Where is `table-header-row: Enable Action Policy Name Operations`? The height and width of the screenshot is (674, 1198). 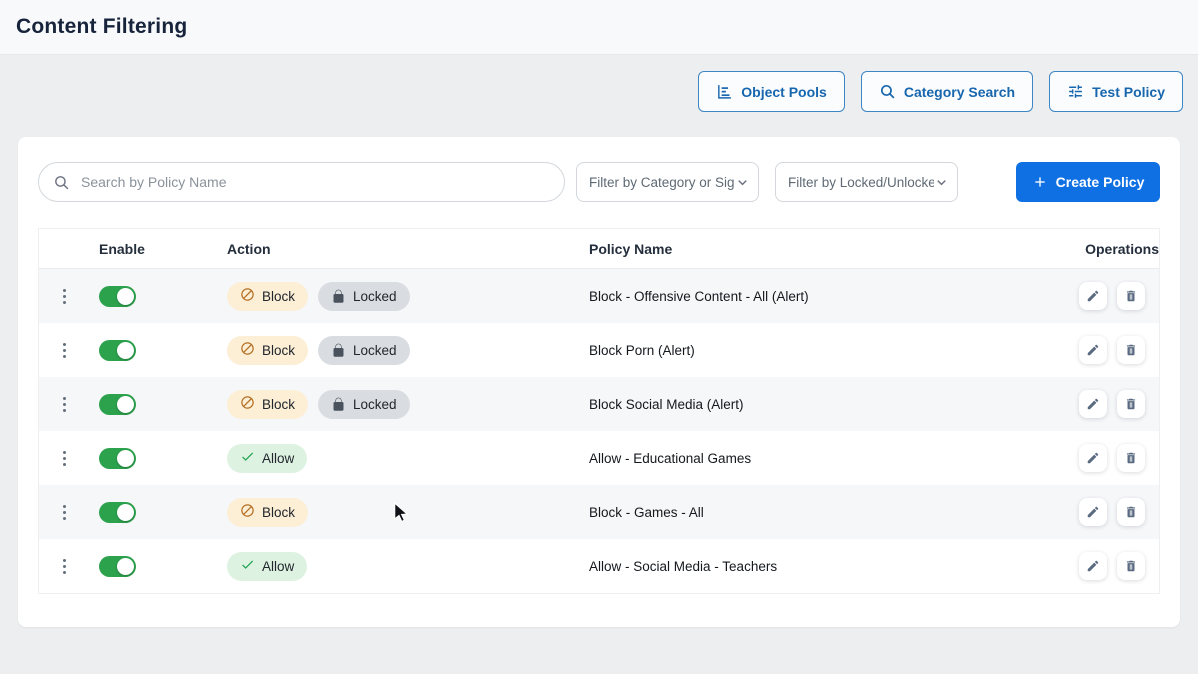
table-header-row: Enable Action Policy Name Operations is located at coordinates (599, 249).